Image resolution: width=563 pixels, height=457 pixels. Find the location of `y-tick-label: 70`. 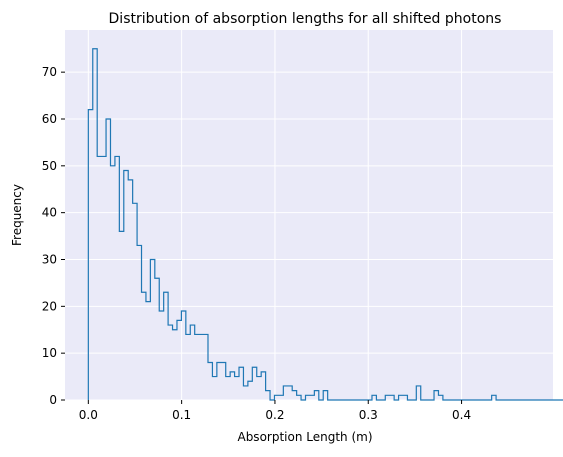

y-tick-label: 70 is located at coordinates (49, 72).